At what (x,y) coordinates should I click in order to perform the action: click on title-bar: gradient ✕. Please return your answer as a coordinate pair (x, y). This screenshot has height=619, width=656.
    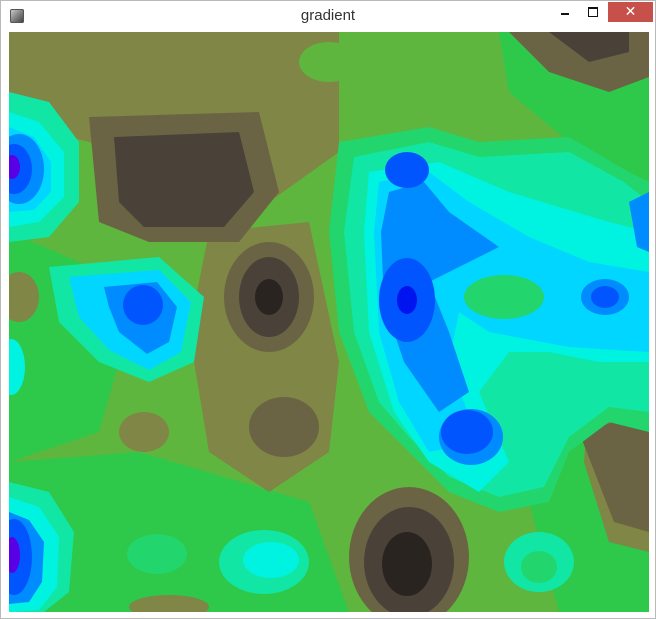
    Looking at the image, I should click on (328, 16).